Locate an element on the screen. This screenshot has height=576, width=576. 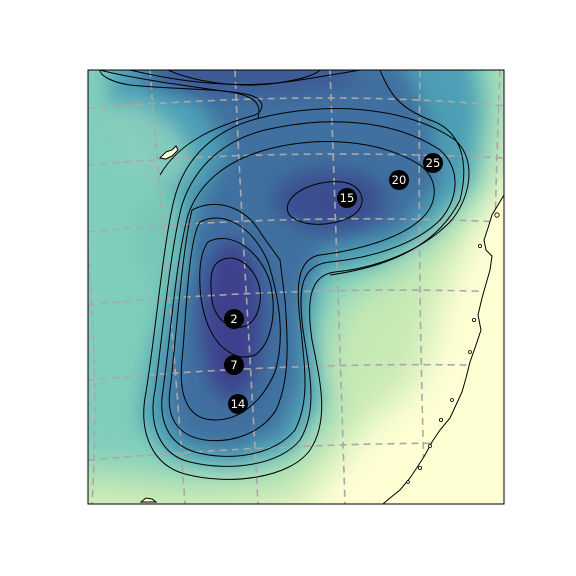
island-jan-mayen is located at coordinates (168, 152).